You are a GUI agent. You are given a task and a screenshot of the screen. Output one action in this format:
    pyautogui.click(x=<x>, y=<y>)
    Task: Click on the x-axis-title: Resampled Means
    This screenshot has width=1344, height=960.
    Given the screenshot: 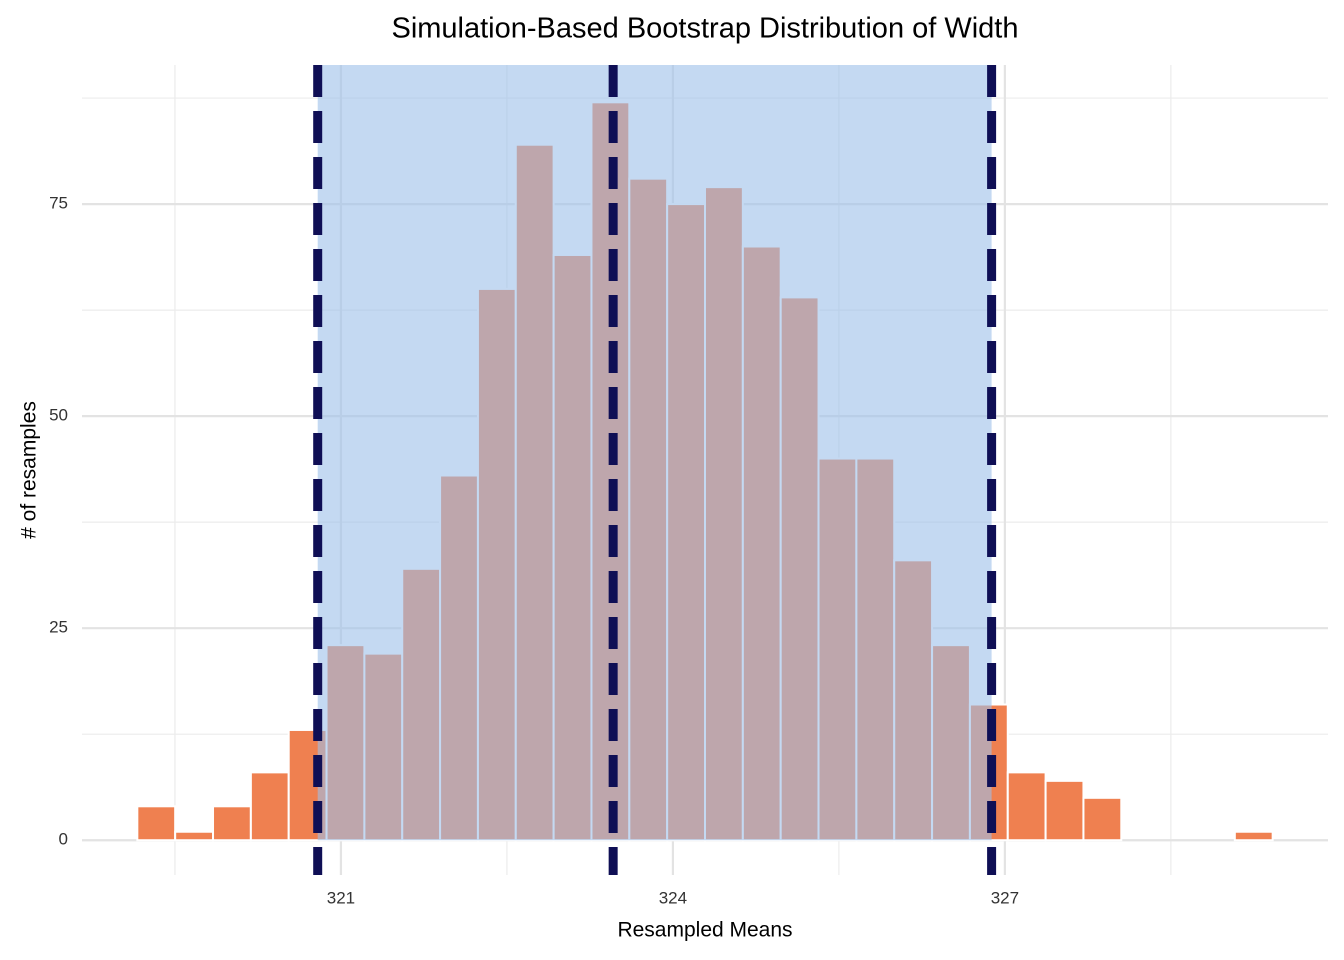 What is the action you would take?
    pyautogui.click(x=704, y=930)
    